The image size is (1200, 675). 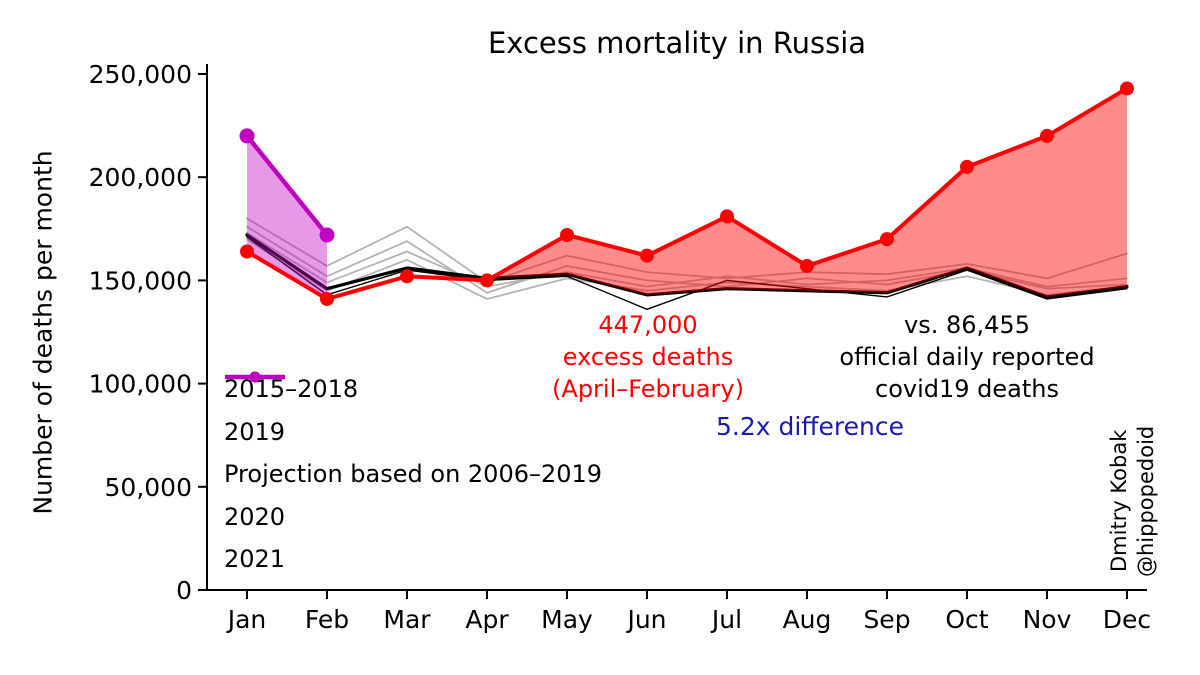 I want to click on series-2015-line, so click(x=687, y=269).